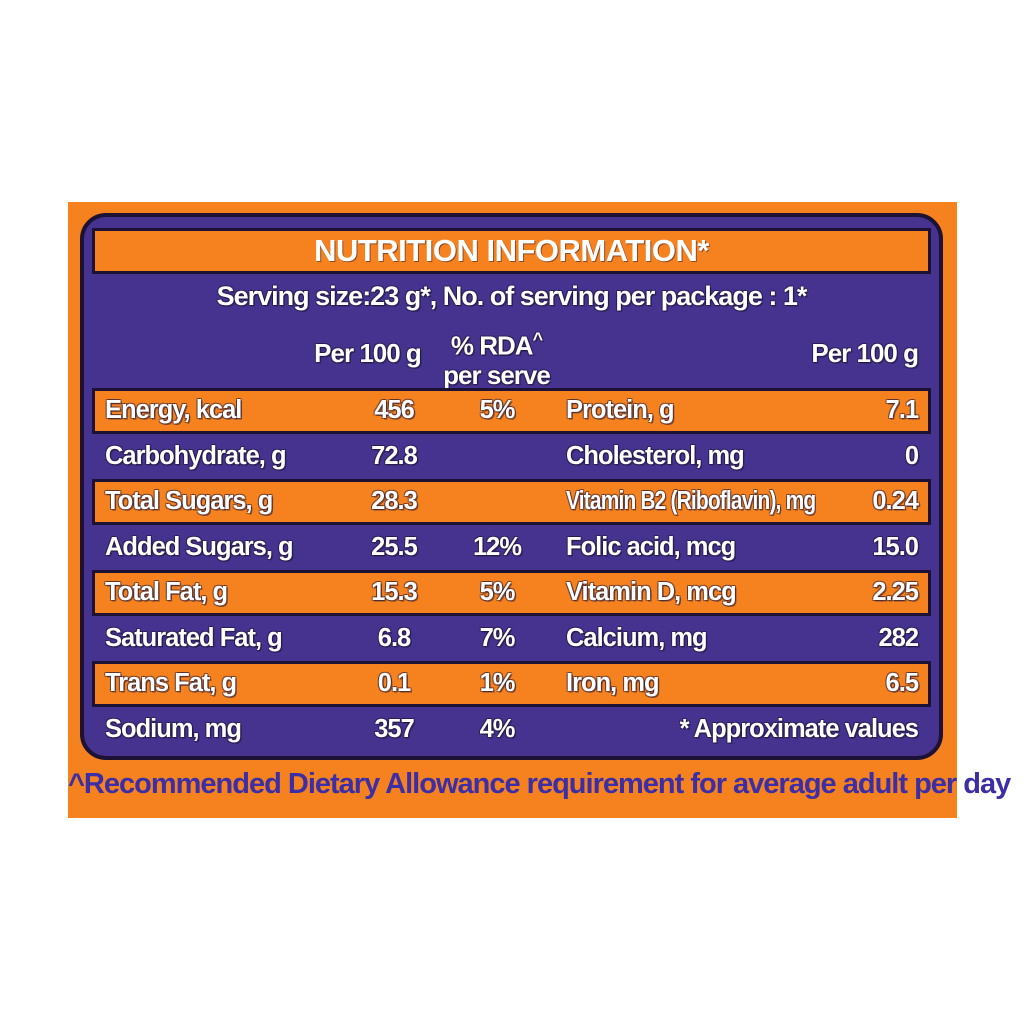 Image resolution: width=1024 pixels, height=1024 pixels. What do you see at coordinates (620, 410) in the screenshot?
I see `nutrient-name: Protein, g` at bounding box center [620, 410].